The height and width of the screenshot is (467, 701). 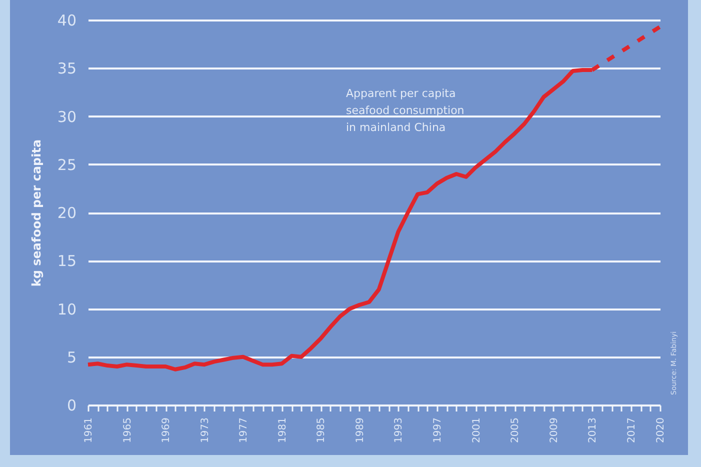 What do you see at coordinates (516, 430) in the screenshot?
I see `x-tick-label: 2005` at bounding box center [516, 430].